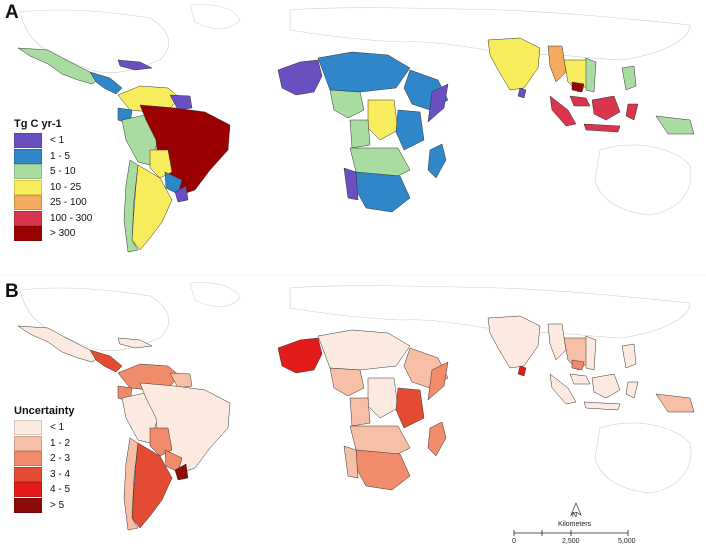  I want to click on legend-label: 2 - 3, so click(60, 459).